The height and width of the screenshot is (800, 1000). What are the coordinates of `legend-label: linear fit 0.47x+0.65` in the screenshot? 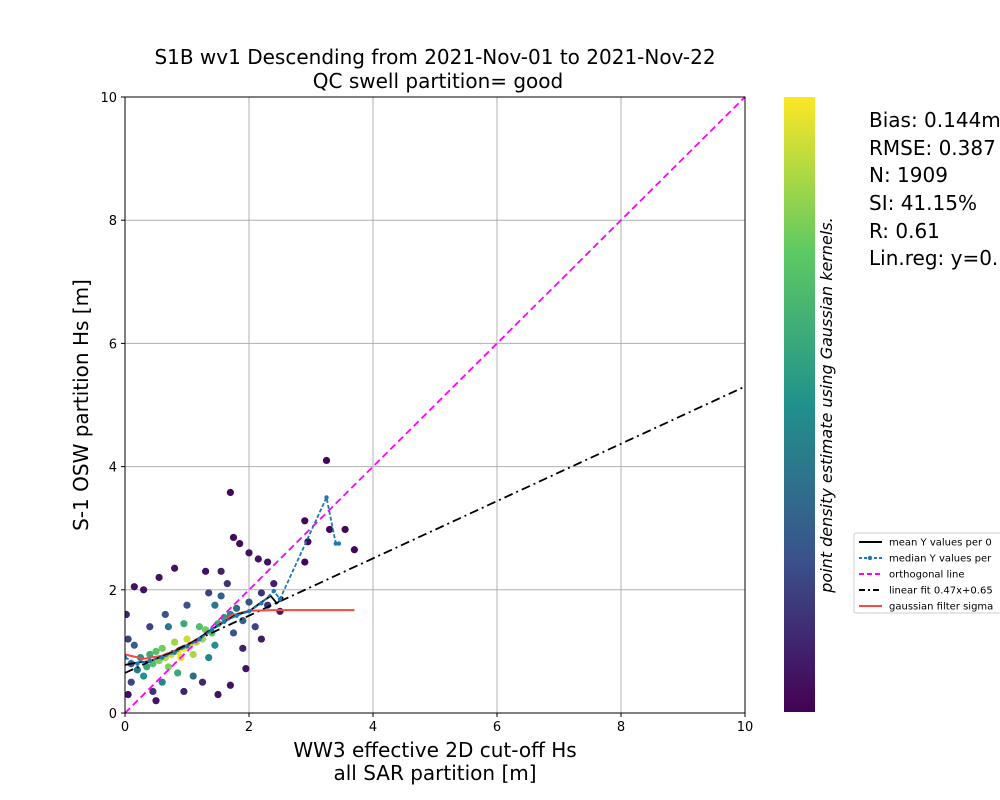 It's located at (941, 591).